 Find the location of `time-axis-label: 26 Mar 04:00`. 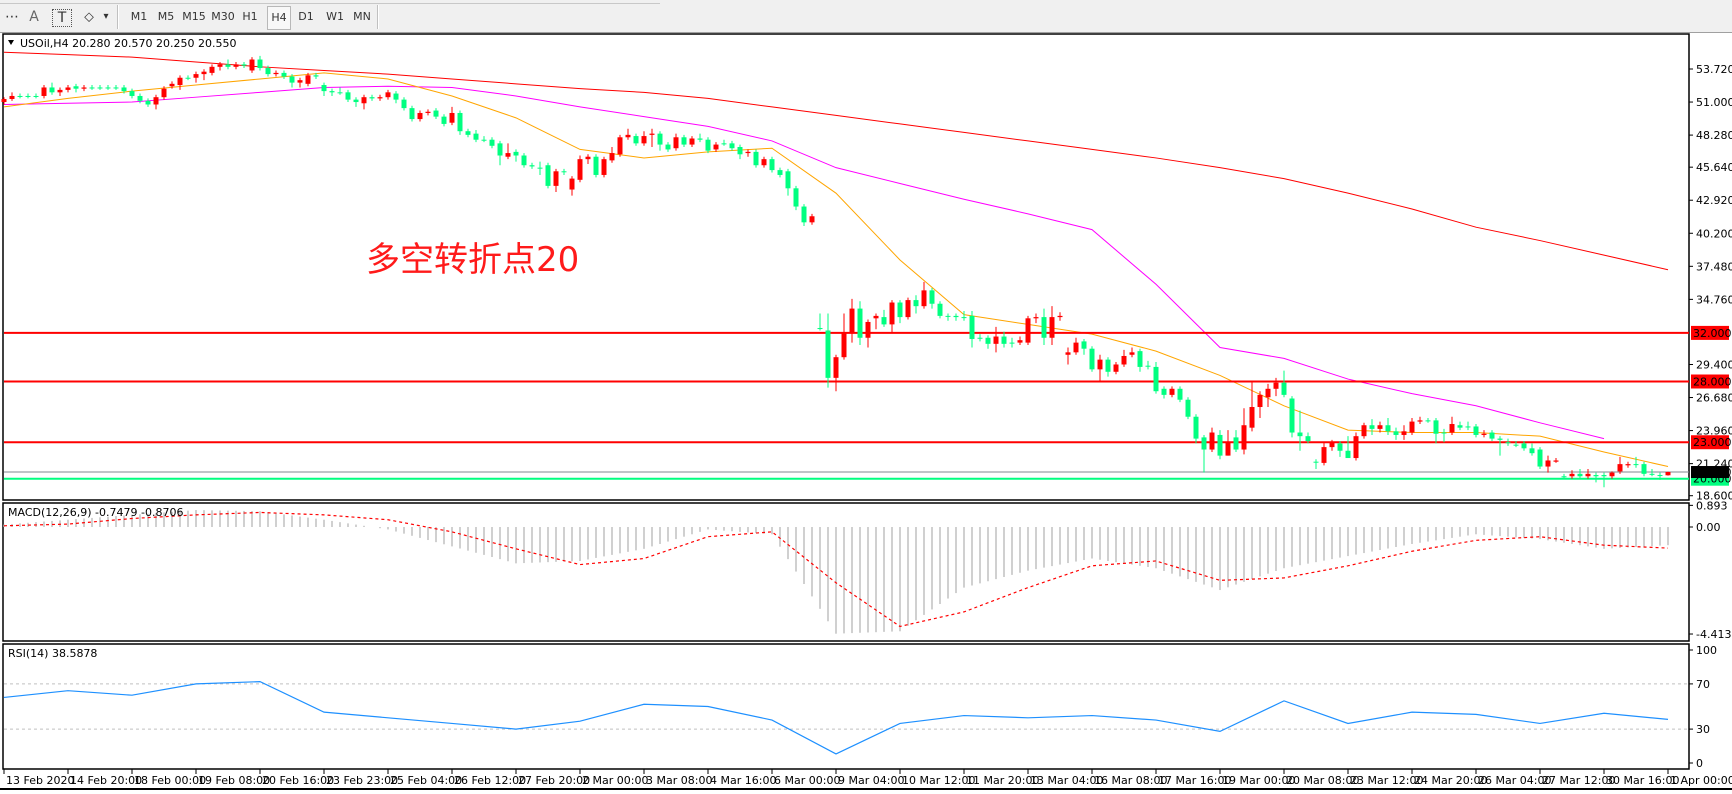

time-axis-label: 26 Mar 04:00 is located at coordinates (1514, 780).